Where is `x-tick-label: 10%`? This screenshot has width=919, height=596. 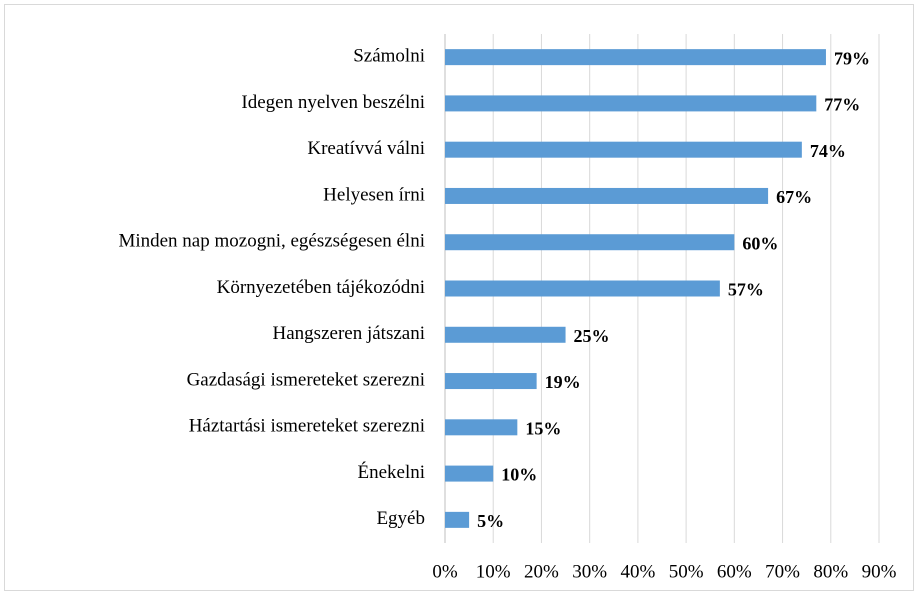
x-tick-label: 10% is located at coordinates (493, 571).